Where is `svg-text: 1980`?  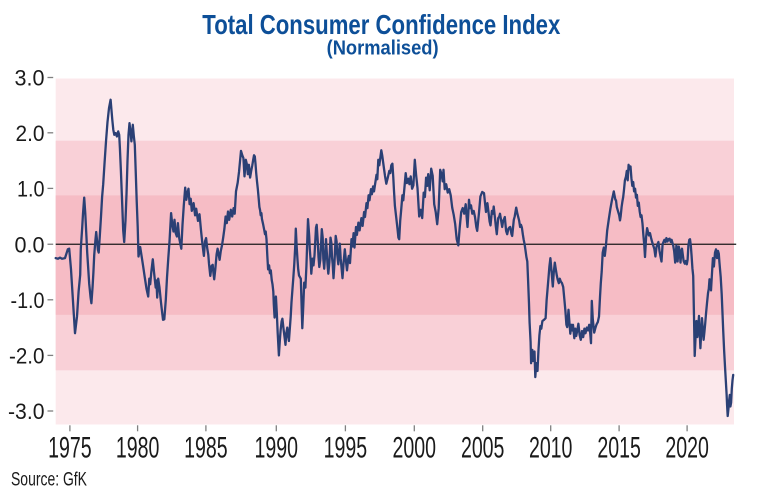 svg-text: 1980 is located at coordinates (138, 448).